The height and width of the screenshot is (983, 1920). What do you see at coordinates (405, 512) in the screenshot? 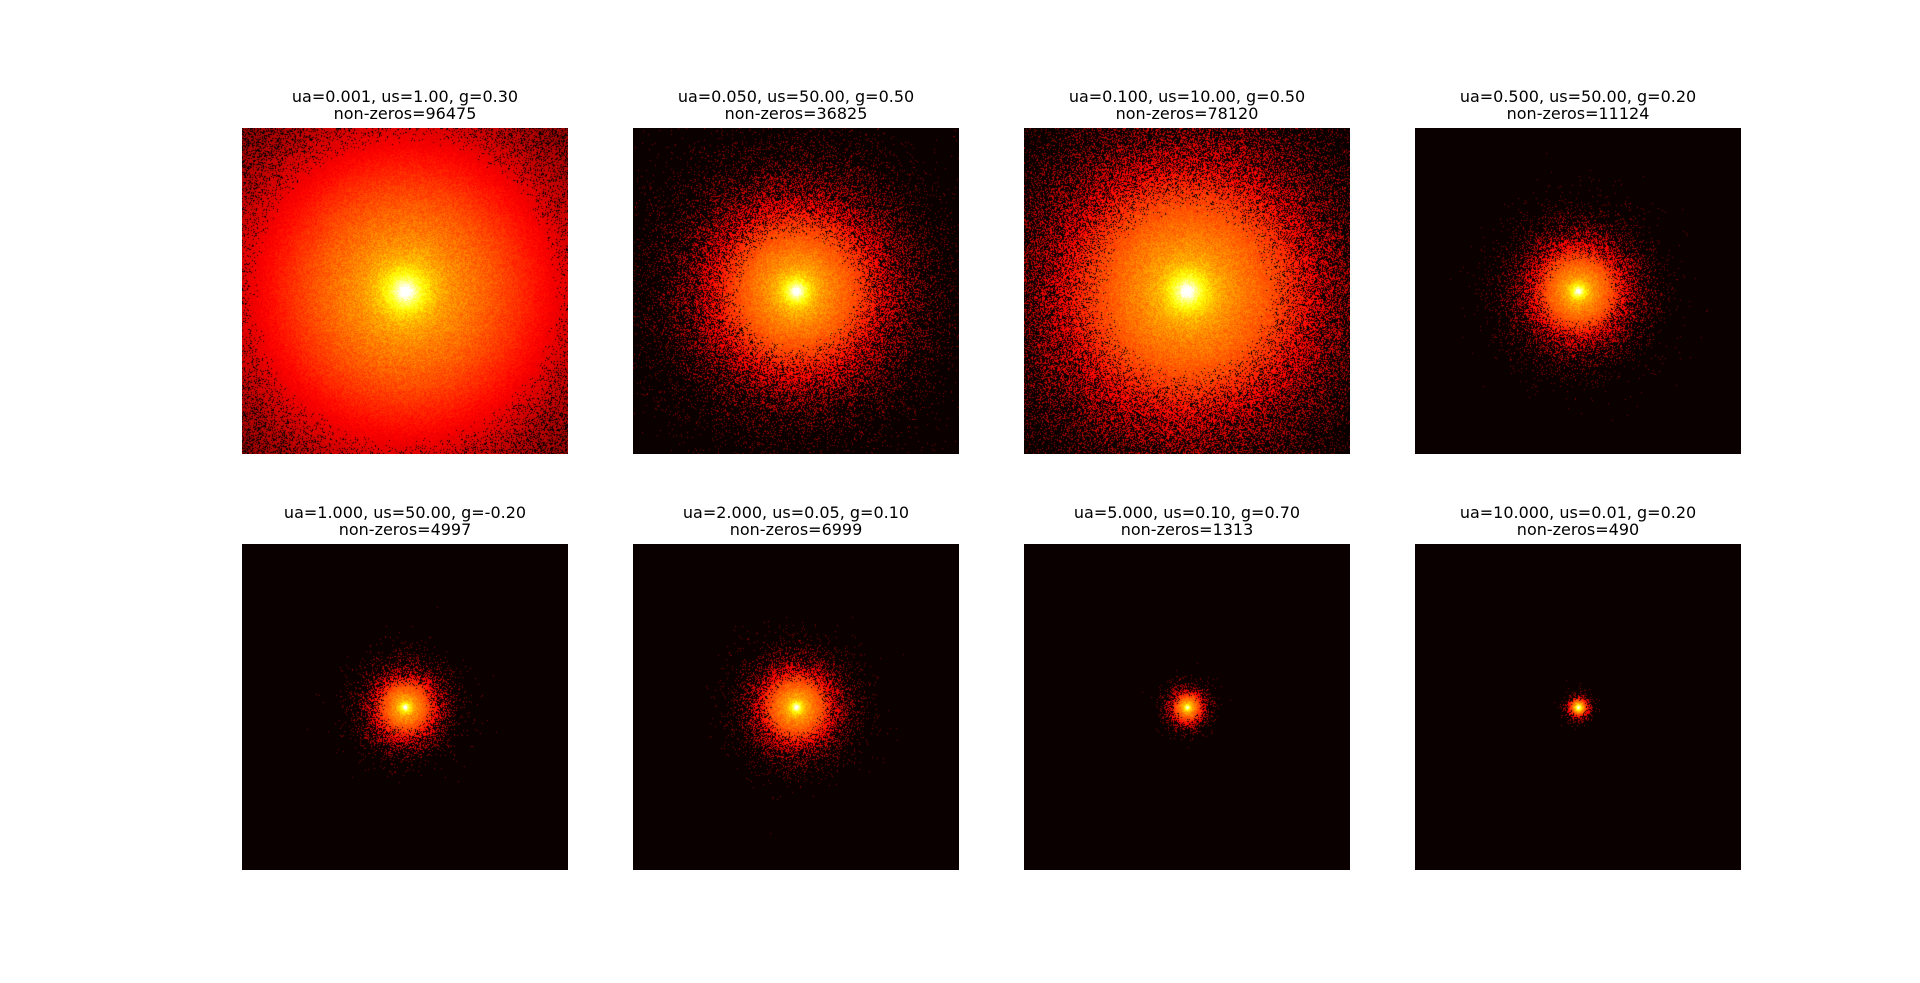
I see `panel-title-params: ua=1.000, us=50.00, g=-0.20` at bounding box center [405, 512].